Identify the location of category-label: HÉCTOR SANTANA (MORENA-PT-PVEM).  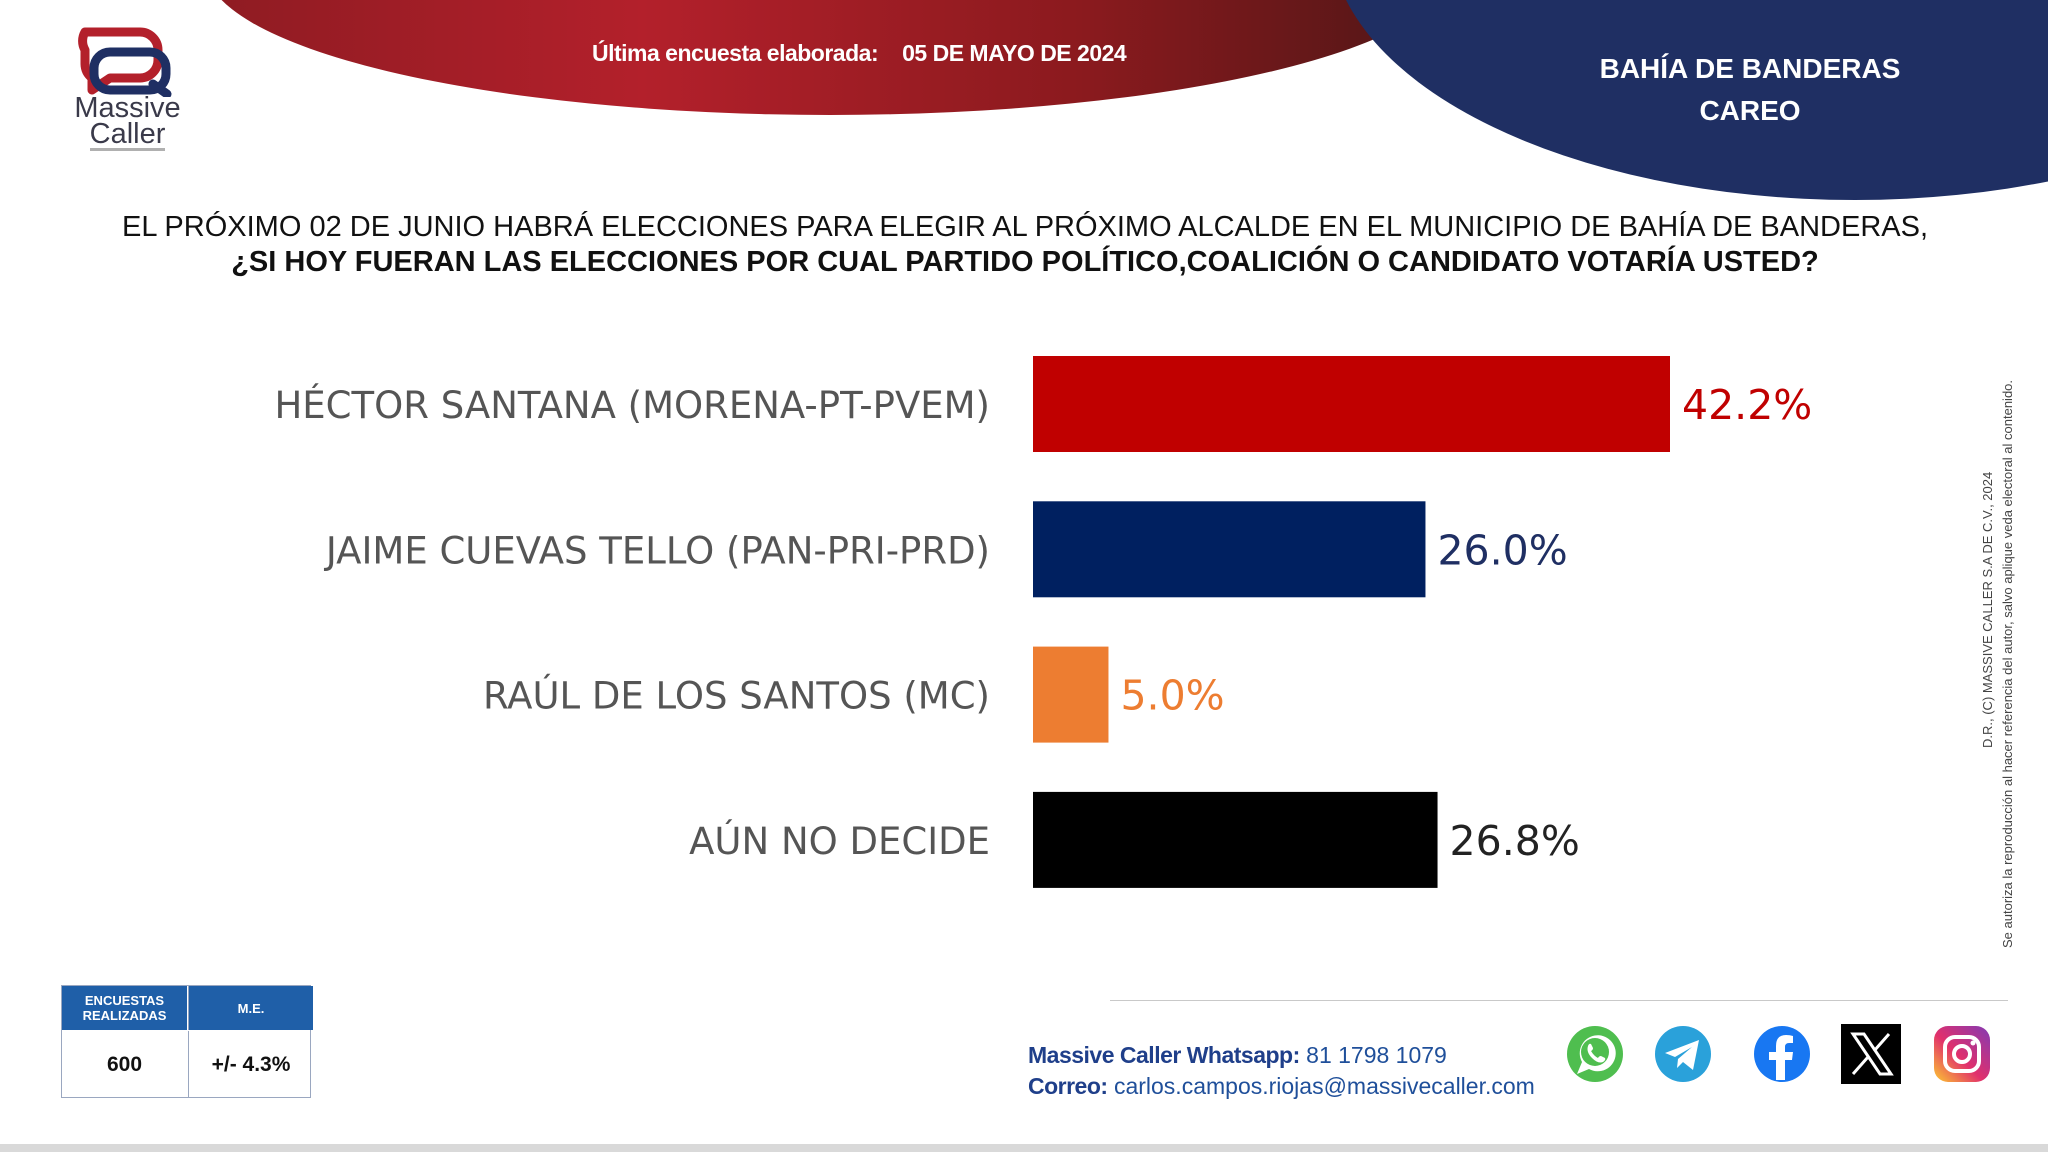
(632, 405).